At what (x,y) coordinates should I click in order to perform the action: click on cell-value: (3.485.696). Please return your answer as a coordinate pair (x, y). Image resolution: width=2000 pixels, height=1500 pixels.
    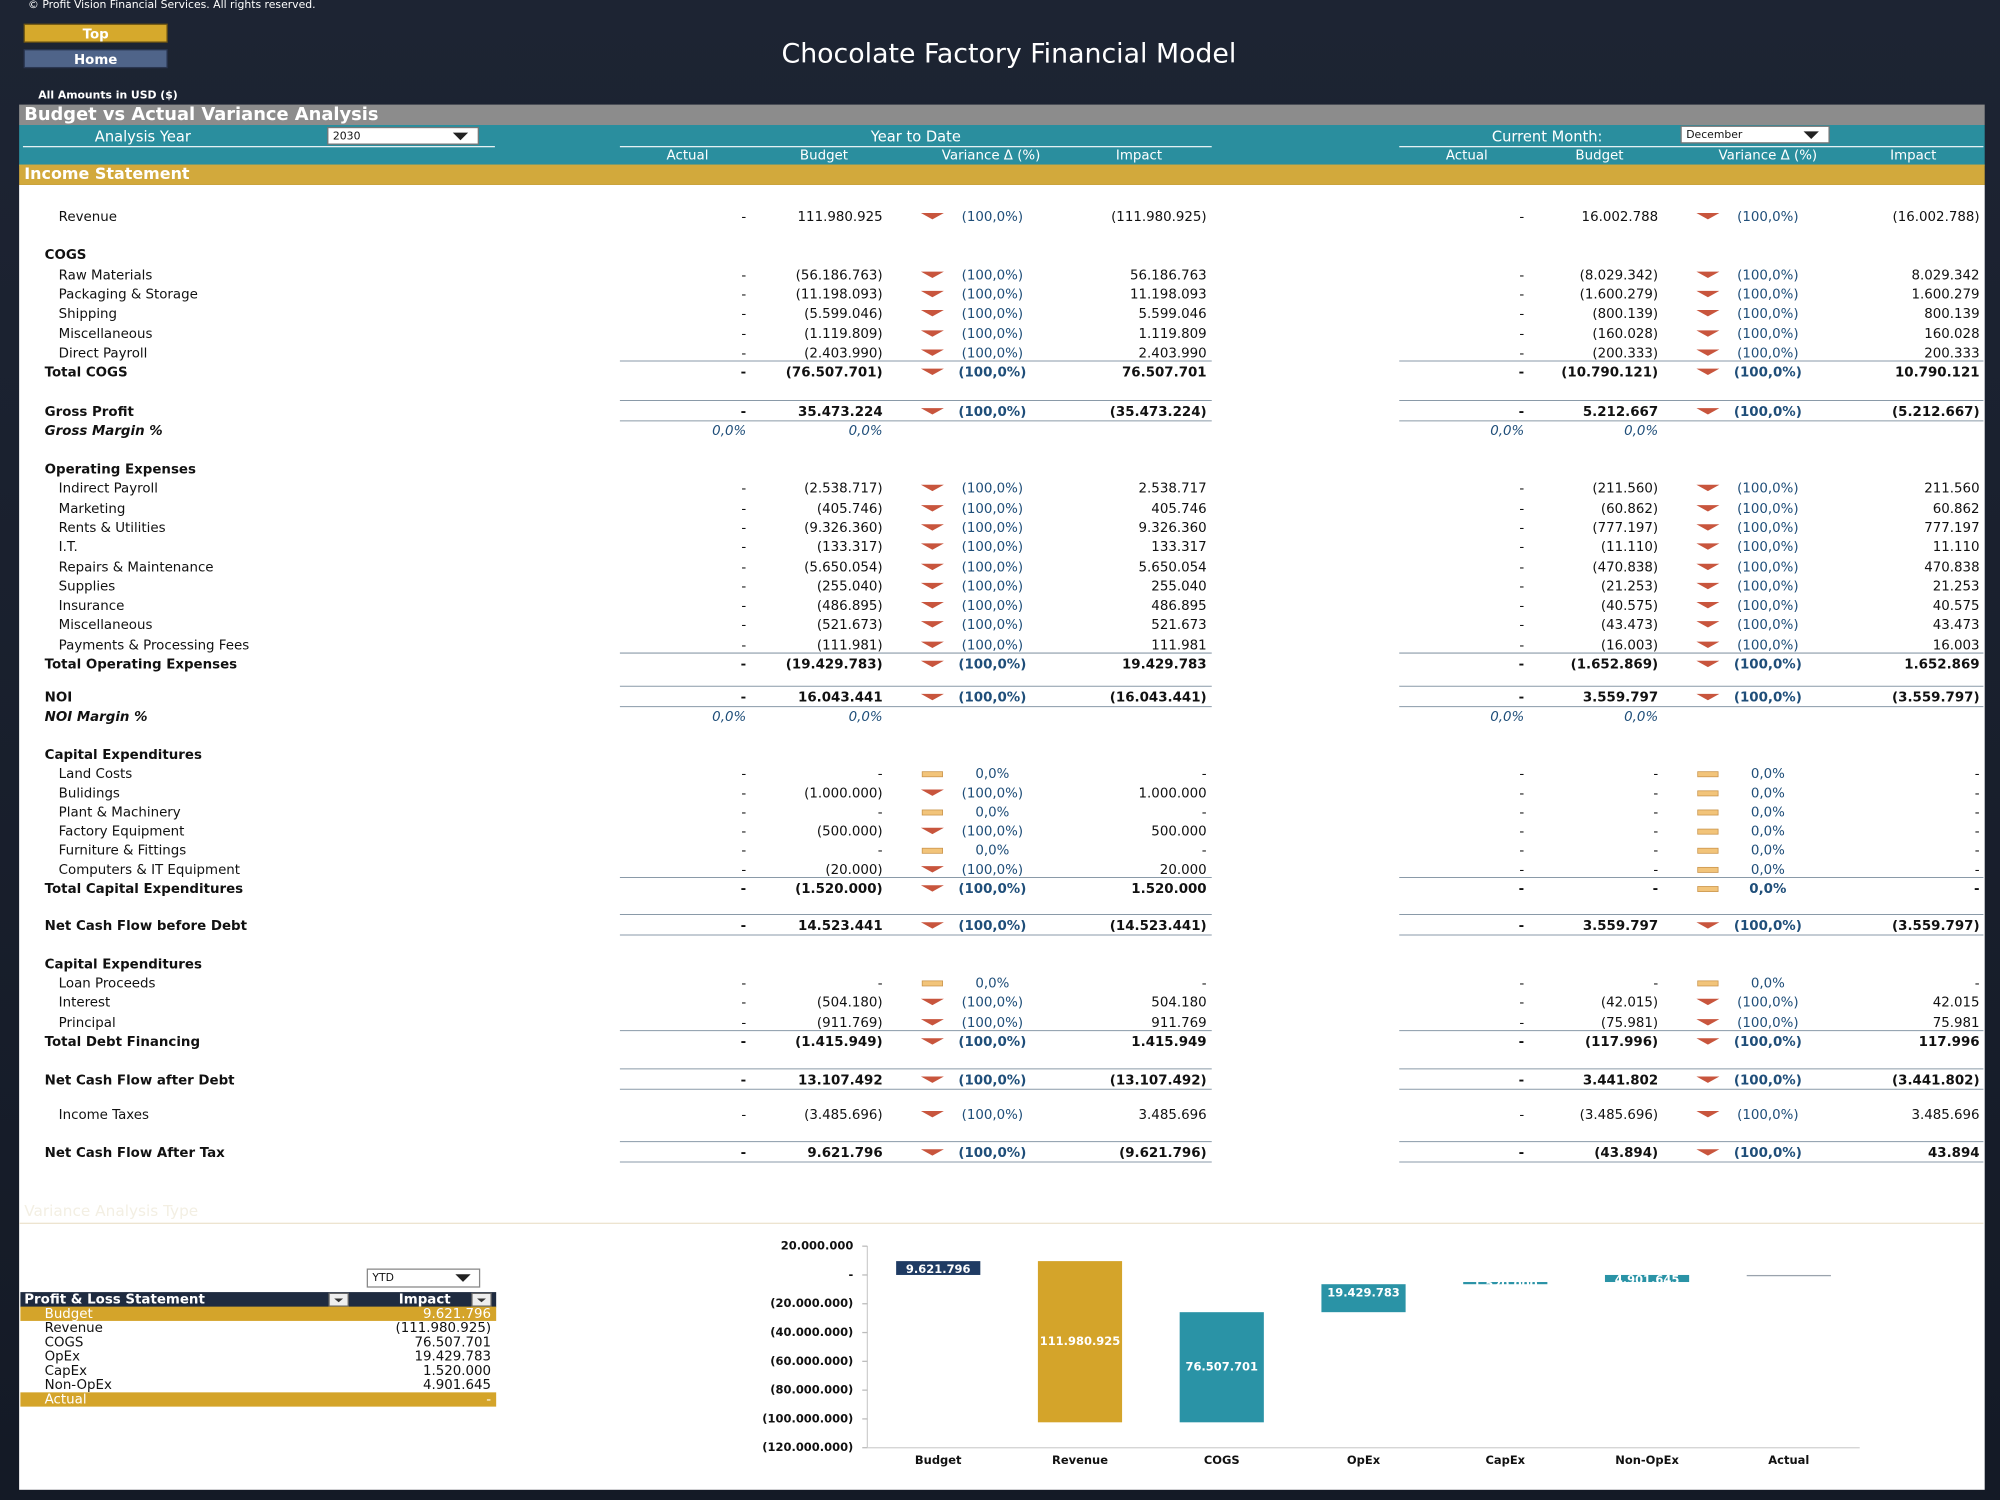
    Looking at the image, I should click on (1619, 1115).